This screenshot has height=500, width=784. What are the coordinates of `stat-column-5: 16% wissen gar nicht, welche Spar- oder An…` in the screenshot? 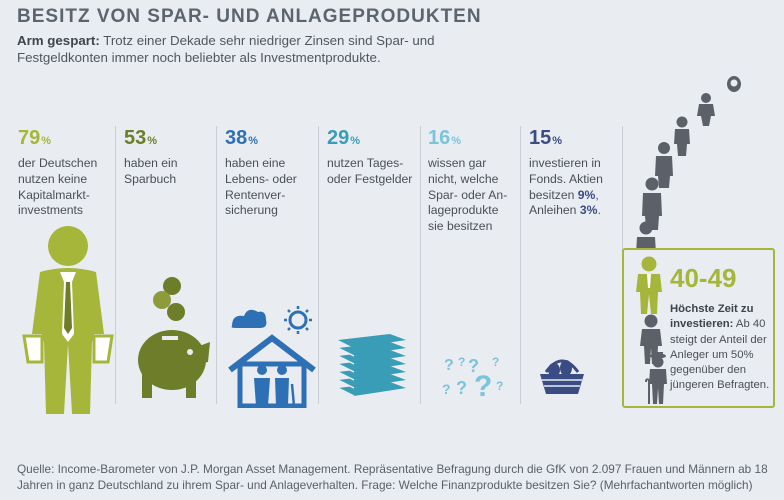 It's located at (478, 265).